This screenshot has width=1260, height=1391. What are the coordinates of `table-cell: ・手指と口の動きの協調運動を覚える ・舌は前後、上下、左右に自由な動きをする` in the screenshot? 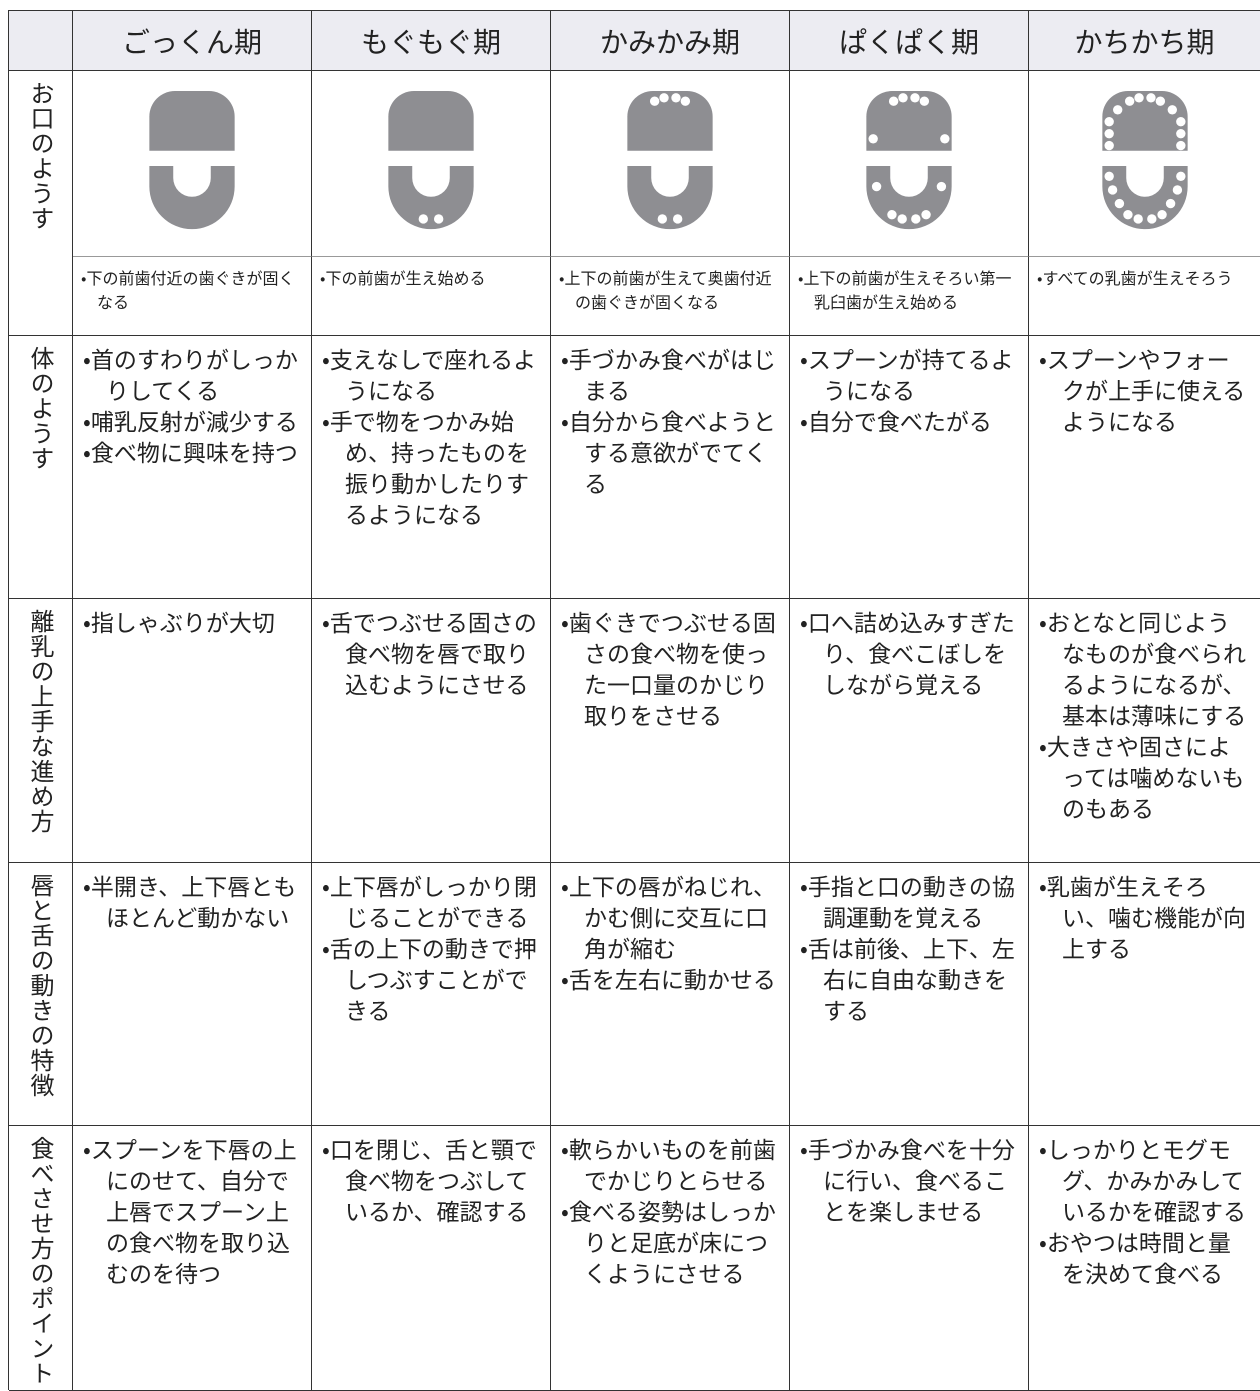 It's located at (909, 994).